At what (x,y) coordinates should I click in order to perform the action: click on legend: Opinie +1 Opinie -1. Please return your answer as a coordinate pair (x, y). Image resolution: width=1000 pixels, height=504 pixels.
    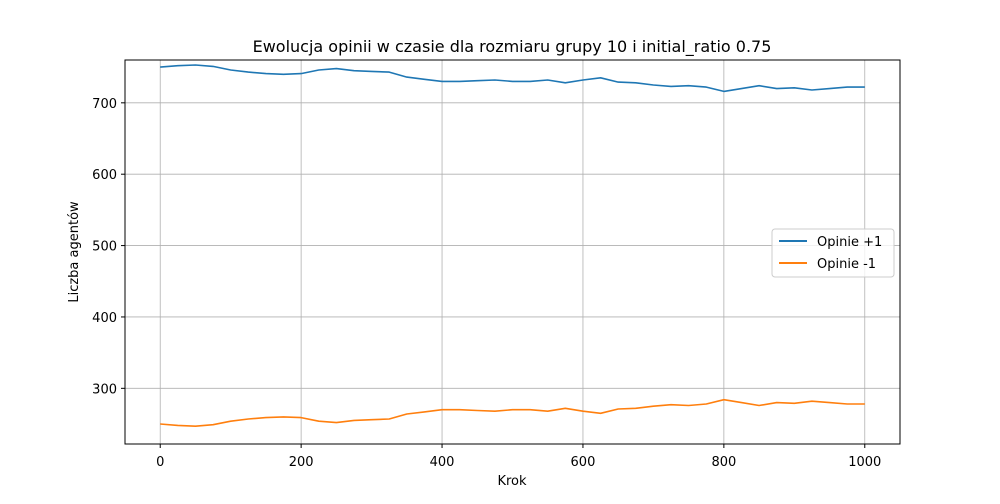
    Looking at the image, I should click on (833, 253).